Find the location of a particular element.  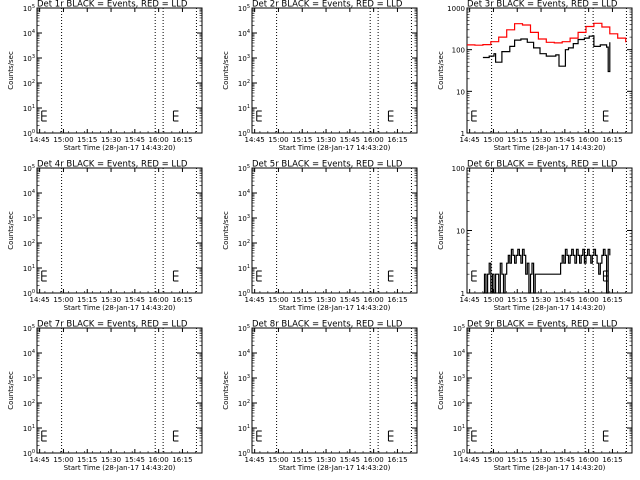

panel-title: Det 6r BLACK = Events, RED = LLD is located at coordinates (542, 165).